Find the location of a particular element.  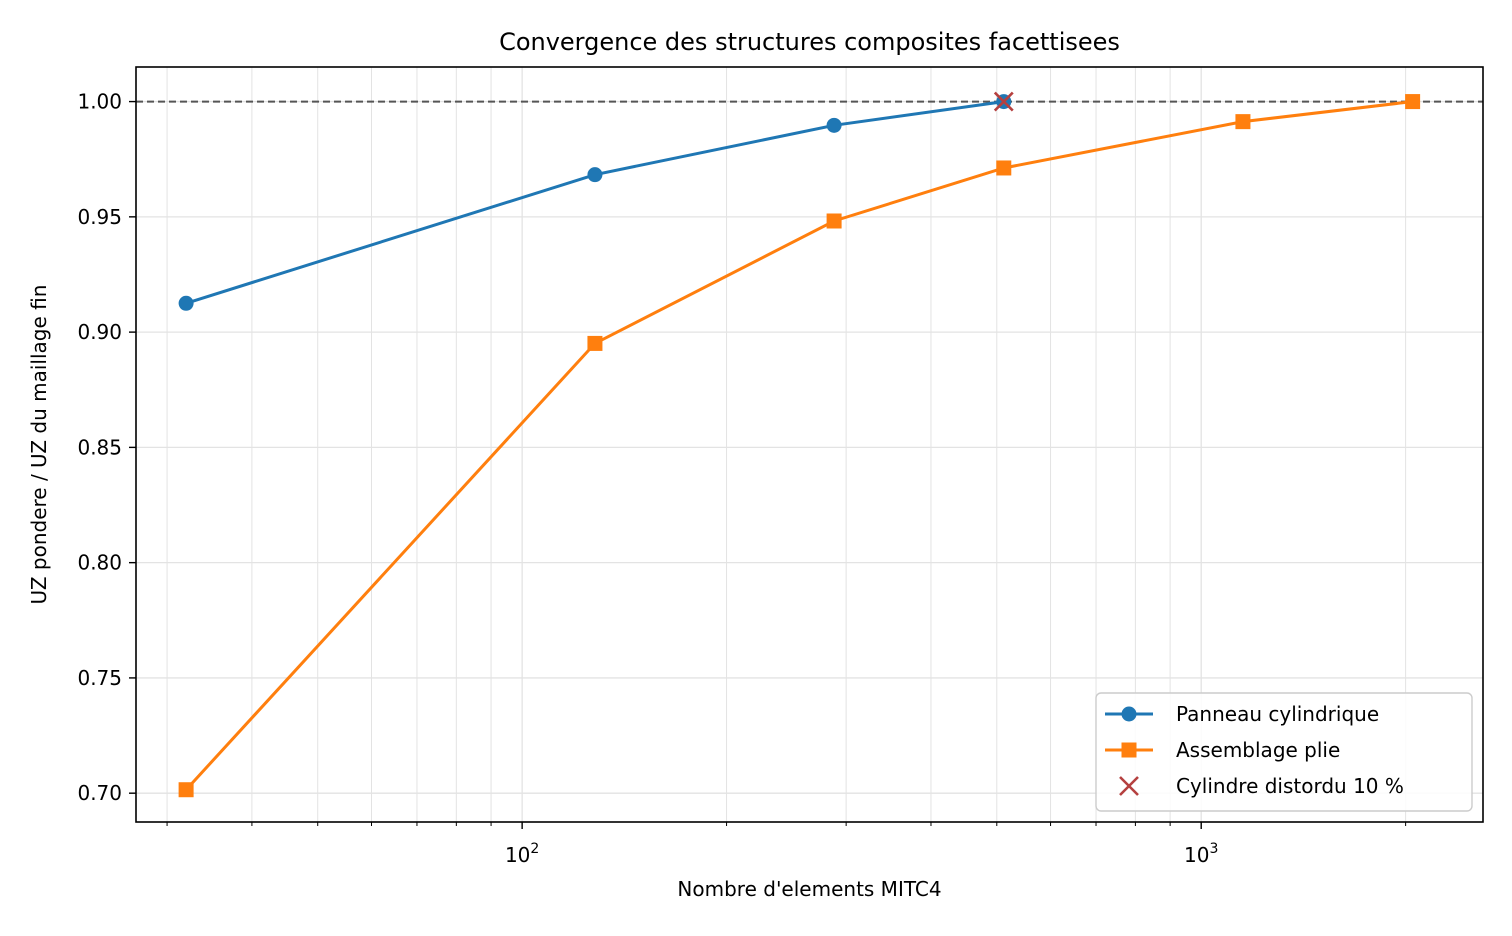

legend-label: Assemblage plie is located at coordinates (1258, 750).